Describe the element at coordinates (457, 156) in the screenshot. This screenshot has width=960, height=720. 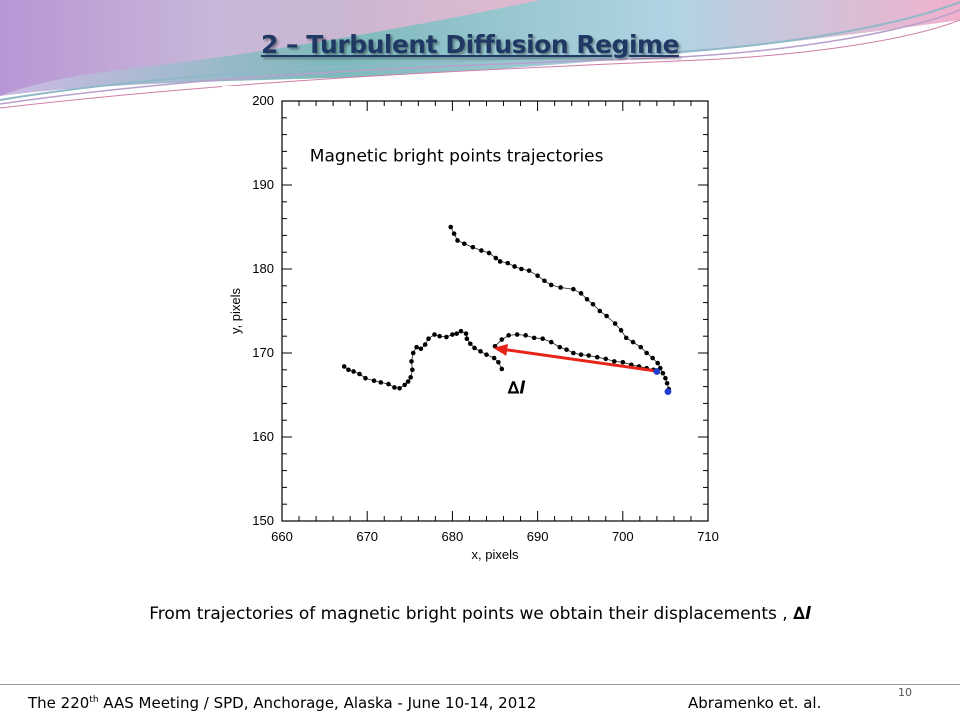
I see `chart-title: Magnetic bright points trajectories` at that location.